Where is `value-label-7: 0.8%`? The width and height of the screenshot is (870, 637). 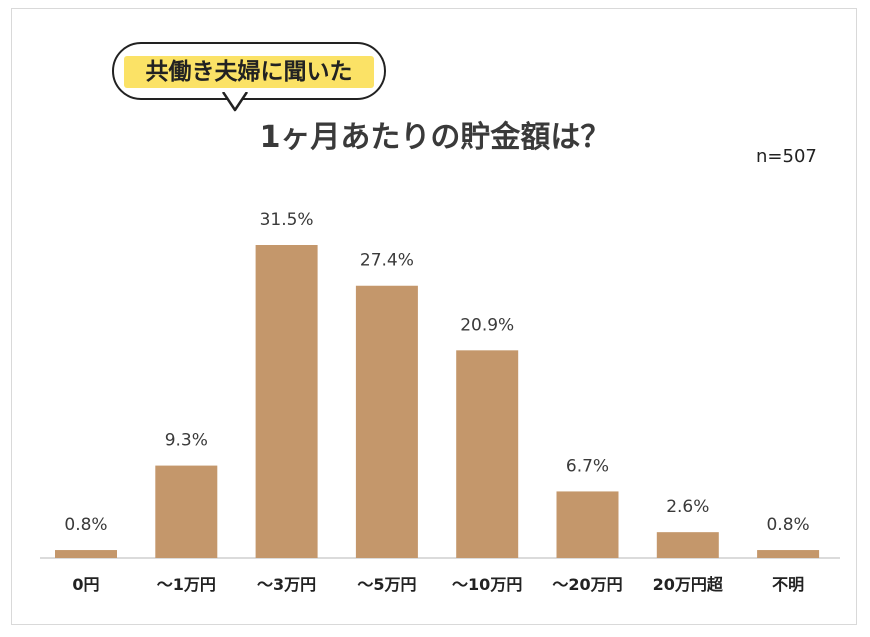
value-label-7: 0.8% is located at coordinates (787, 525).